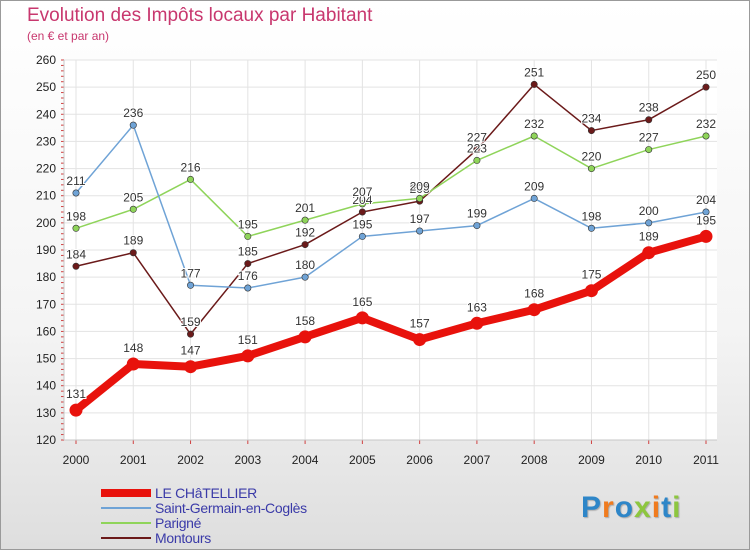  What do you see at coordinates (46, 250) in the screenshot?
I see `y-tick-label: 190` at bounding box center [46, 250].